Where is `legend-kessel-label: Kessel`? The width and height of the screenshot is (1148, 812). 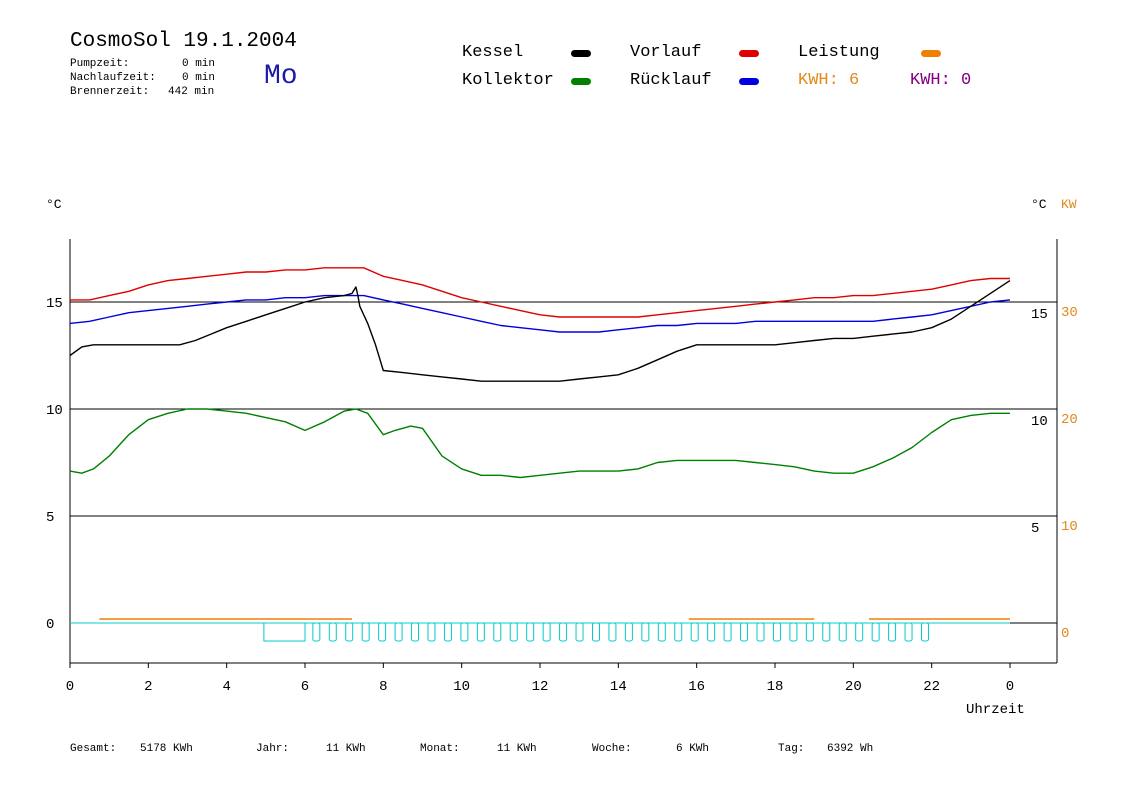 legend-kessel-label: Kessel is located at coordinates (493, 52).